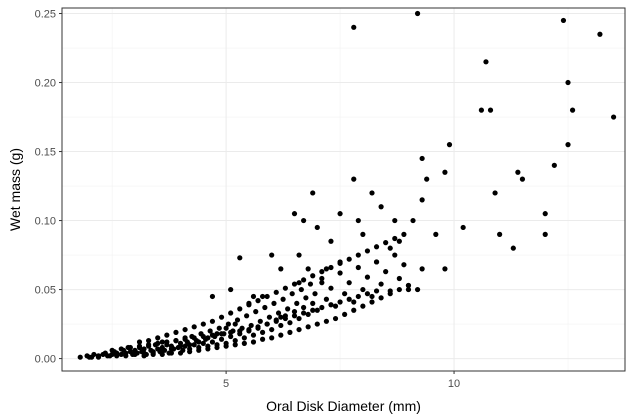  I want to click on x-tick-label: 10, so click(454, 384).